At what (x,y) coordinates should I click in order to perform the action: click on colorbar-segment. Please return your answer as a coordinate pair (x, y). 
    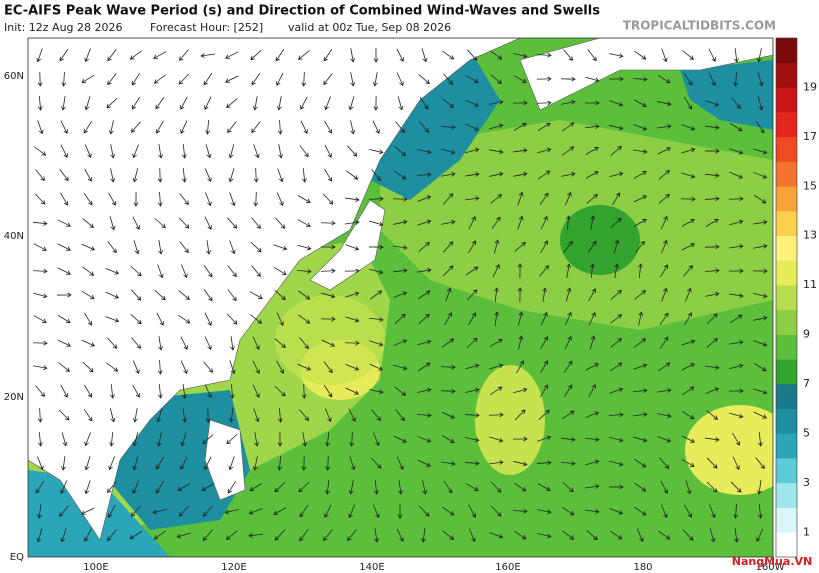
    Looking at the image, I should click on (786, 421).